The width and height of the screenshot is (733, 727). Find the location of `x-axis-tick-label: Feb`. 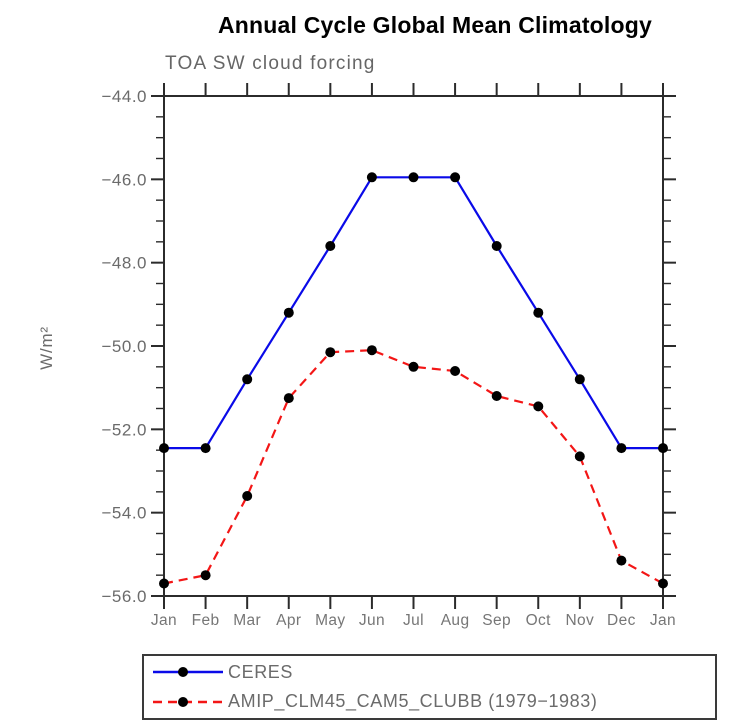

x-axis-tick-label: Feb is located at coordinates (206, 620).